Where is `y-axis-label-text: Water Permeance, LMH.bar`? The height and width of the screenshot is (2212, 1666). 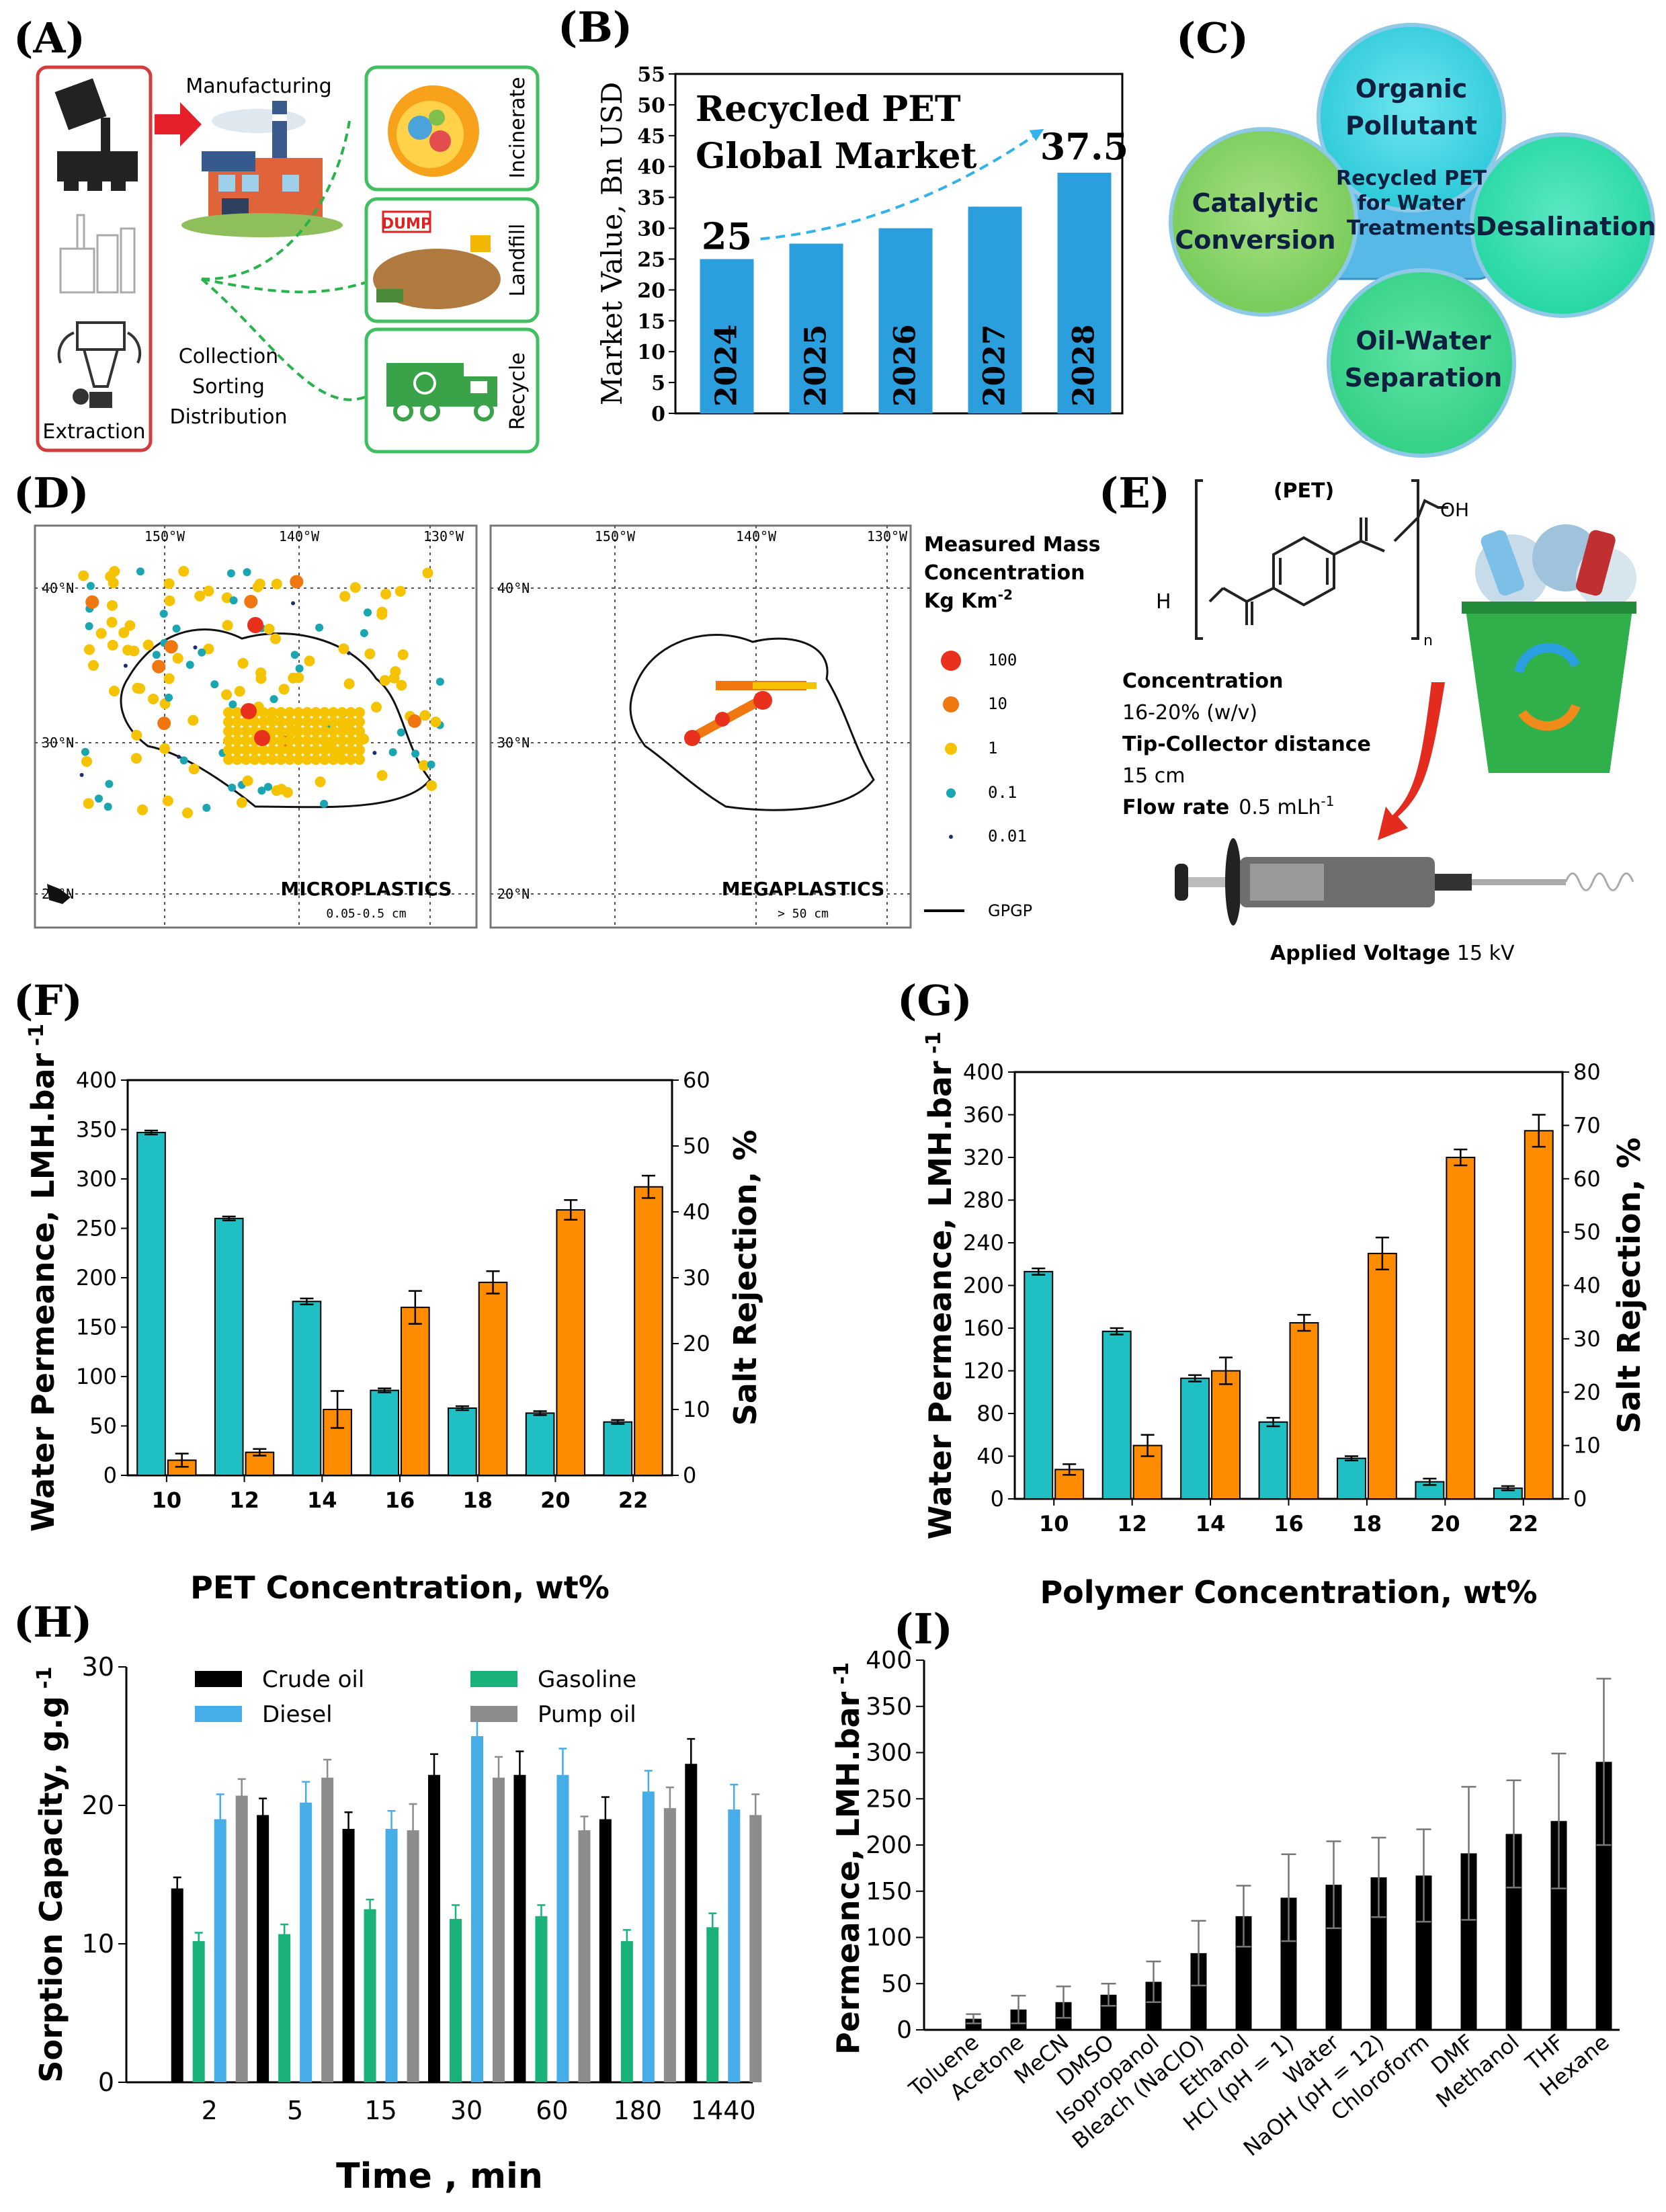 y-axis-label-text: Water Permeance, LMH.bar is located at coordinates (43, 1292).